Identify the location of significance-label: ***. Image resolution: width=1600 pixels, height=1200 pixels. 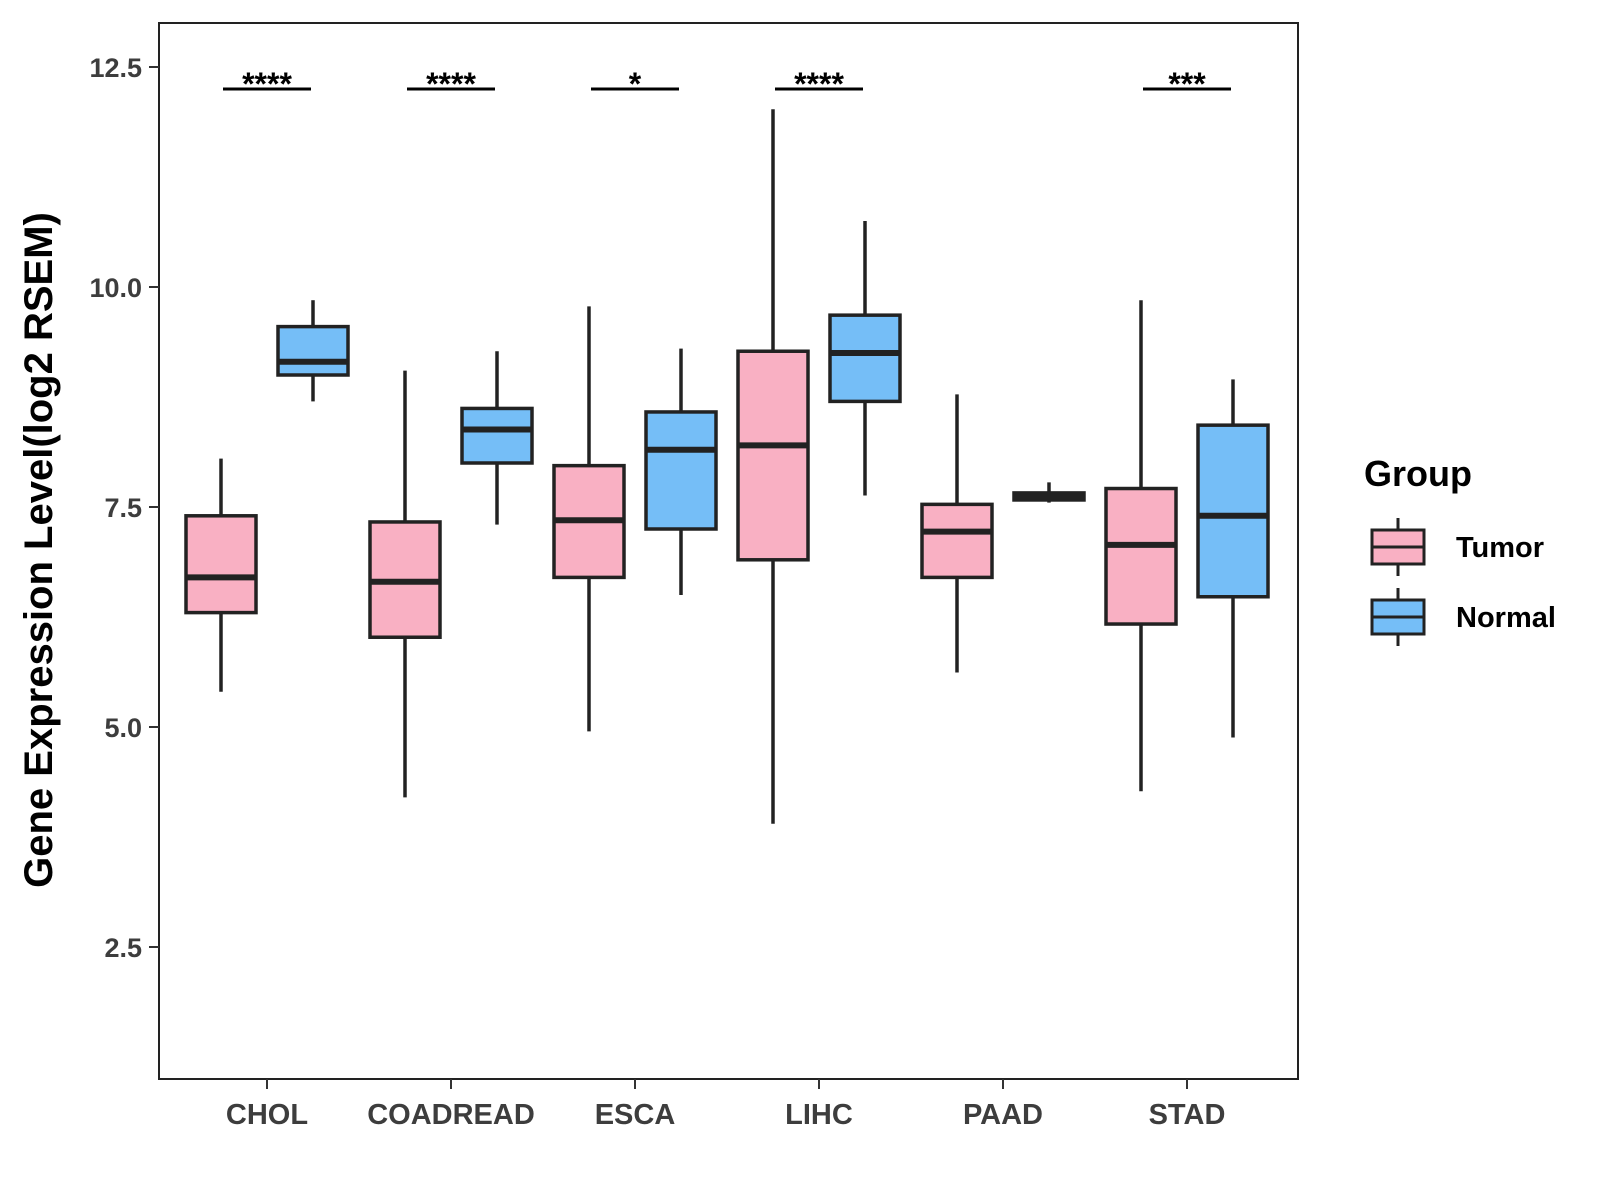
(1187, 84).